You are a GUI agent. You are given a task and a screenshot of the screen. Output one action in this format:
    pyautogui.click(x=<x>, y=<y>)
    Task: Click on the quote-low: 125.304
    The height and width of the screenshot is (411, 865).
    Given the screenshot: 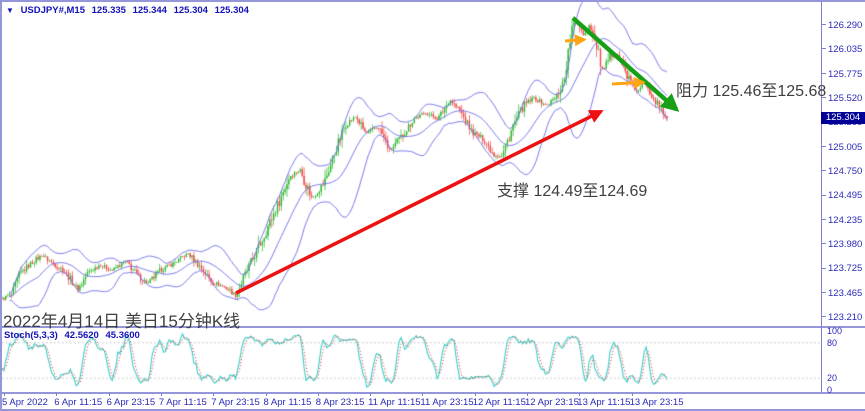 What is the action you would take?
    pyautogui.click(x=190, y=10)
    